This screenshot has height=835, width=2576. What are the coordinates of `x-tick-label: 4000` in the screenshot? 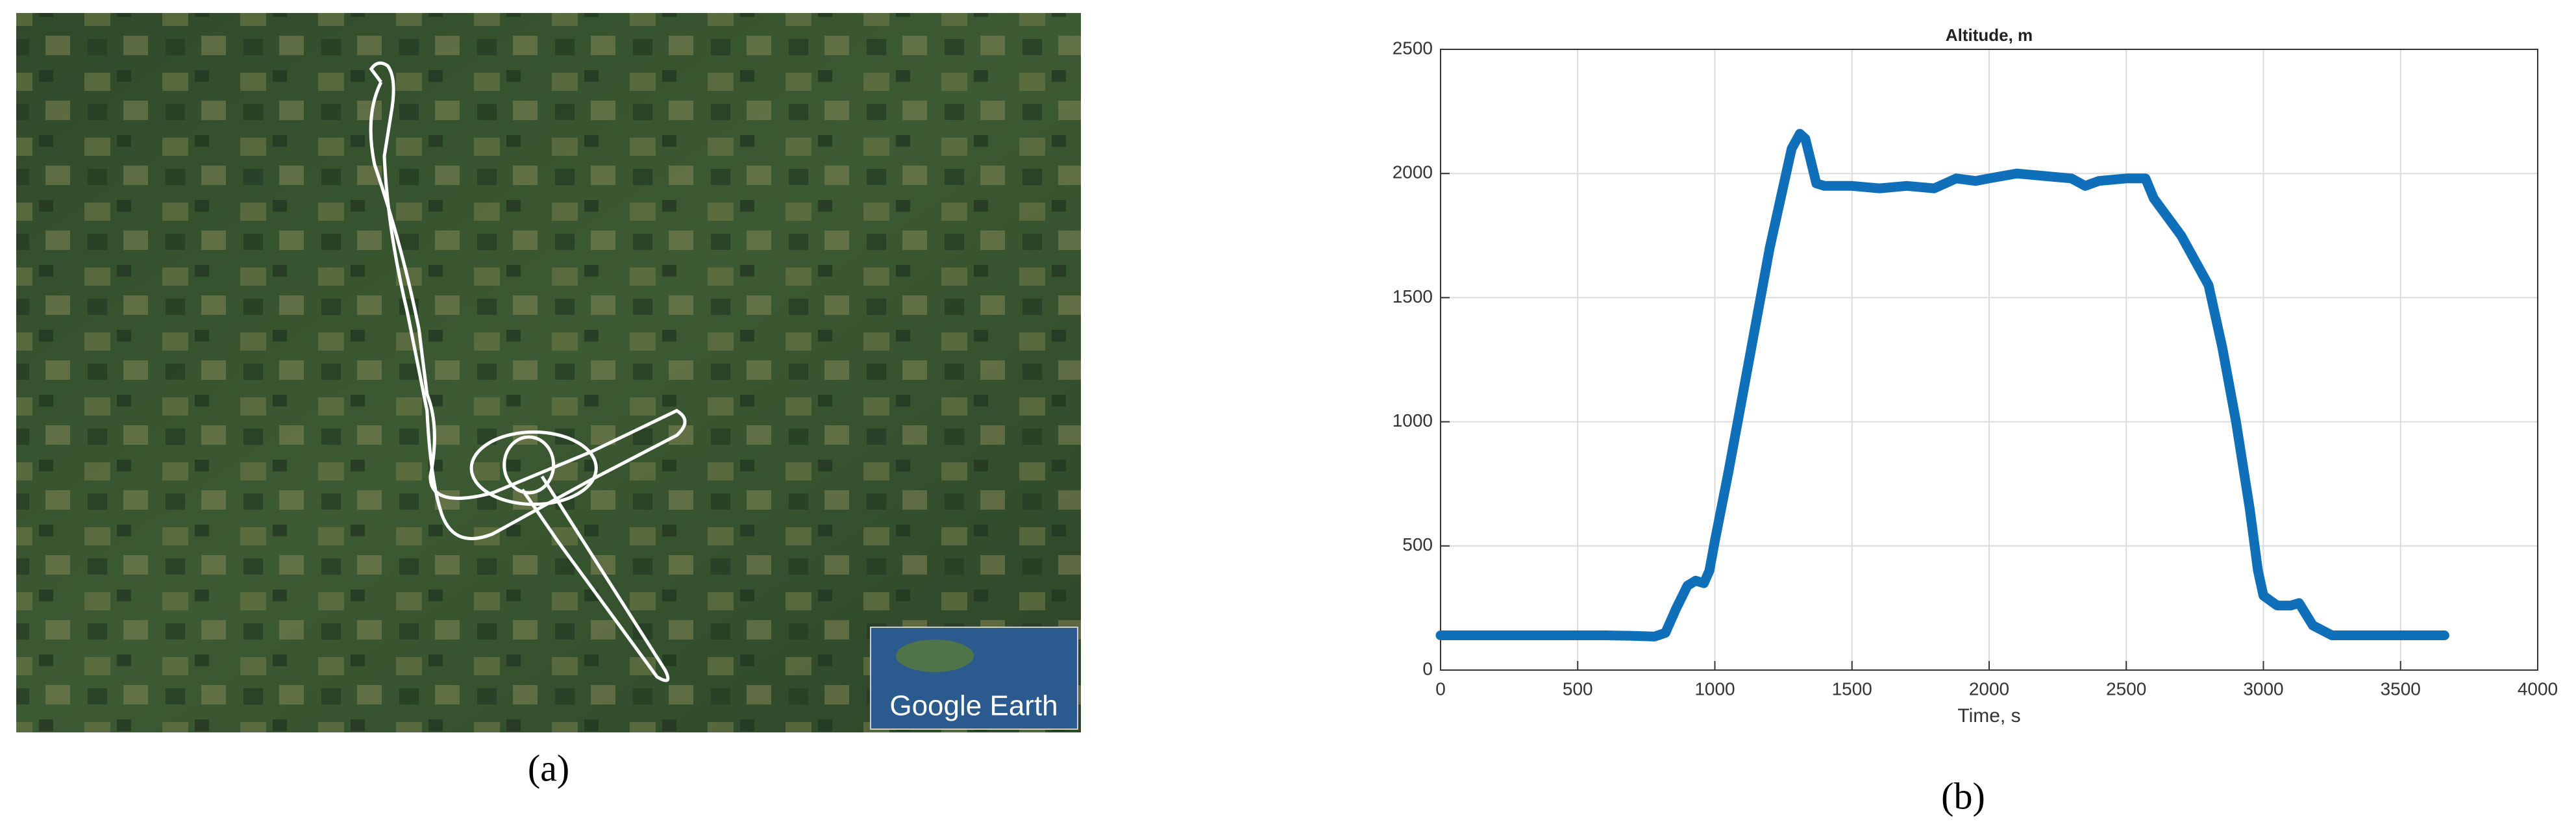 It's located at (2538, 689).